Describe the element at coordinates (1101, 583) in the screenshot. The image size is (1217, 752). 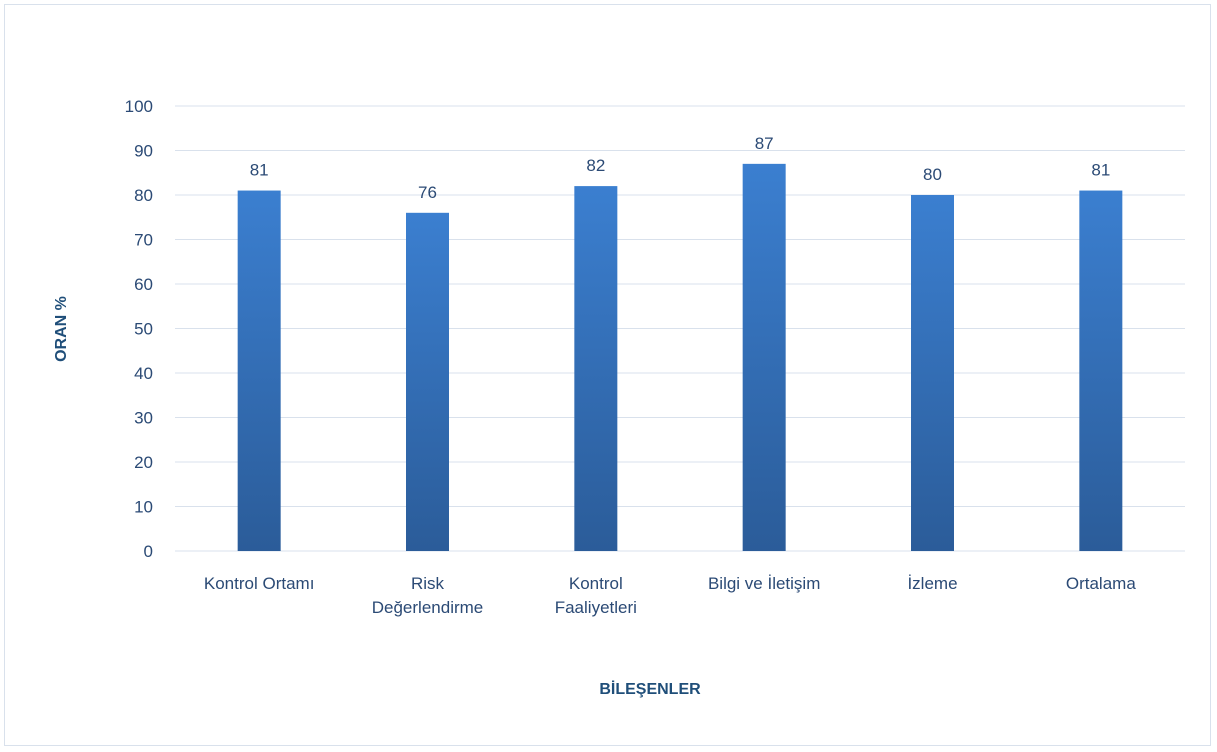
I see `x-tick-label: Ortalama` at that location.